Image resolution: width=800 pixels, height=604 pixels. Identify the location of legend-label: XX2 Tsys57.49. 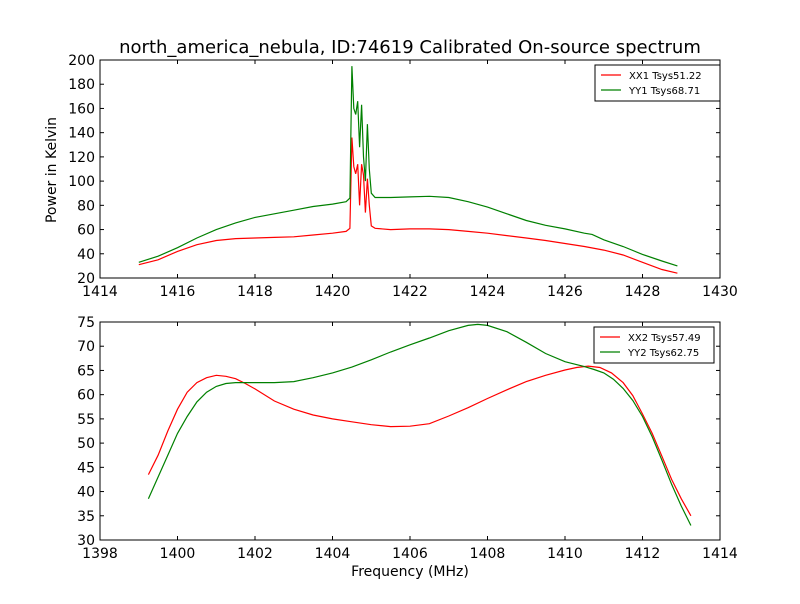
(664, 338).